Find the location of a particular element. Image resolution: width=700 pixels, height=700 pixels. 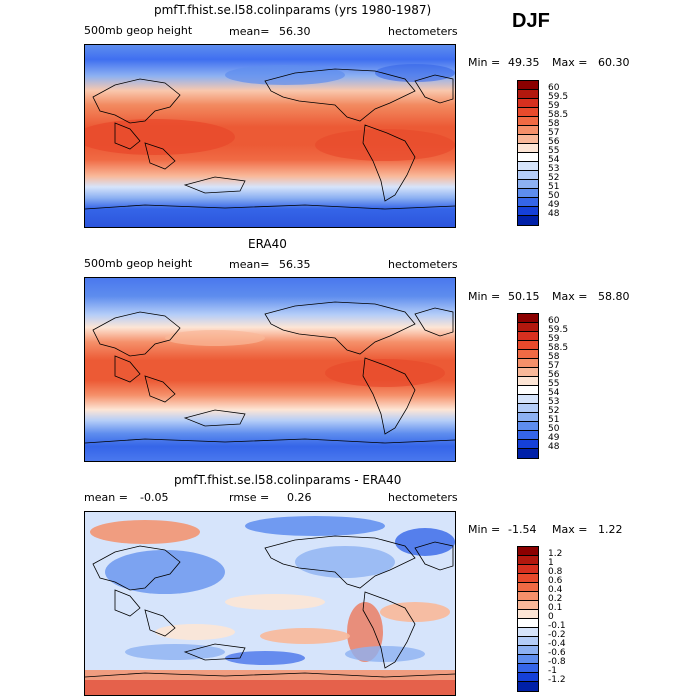

panel-1-max-label: Max = is located at coordinates (570, 62).